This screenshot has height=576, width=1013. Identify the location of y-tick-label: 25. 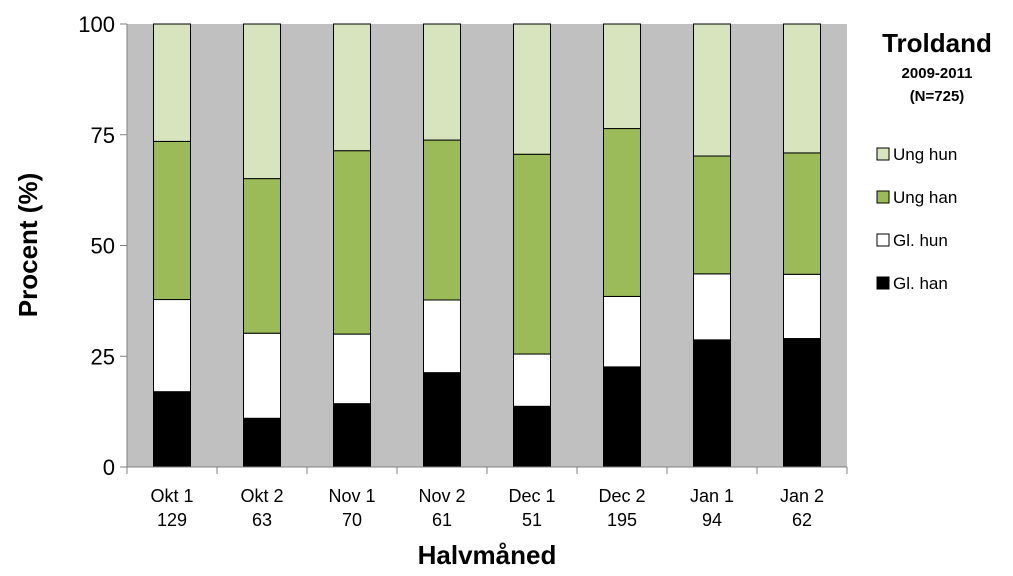
(103, 356).